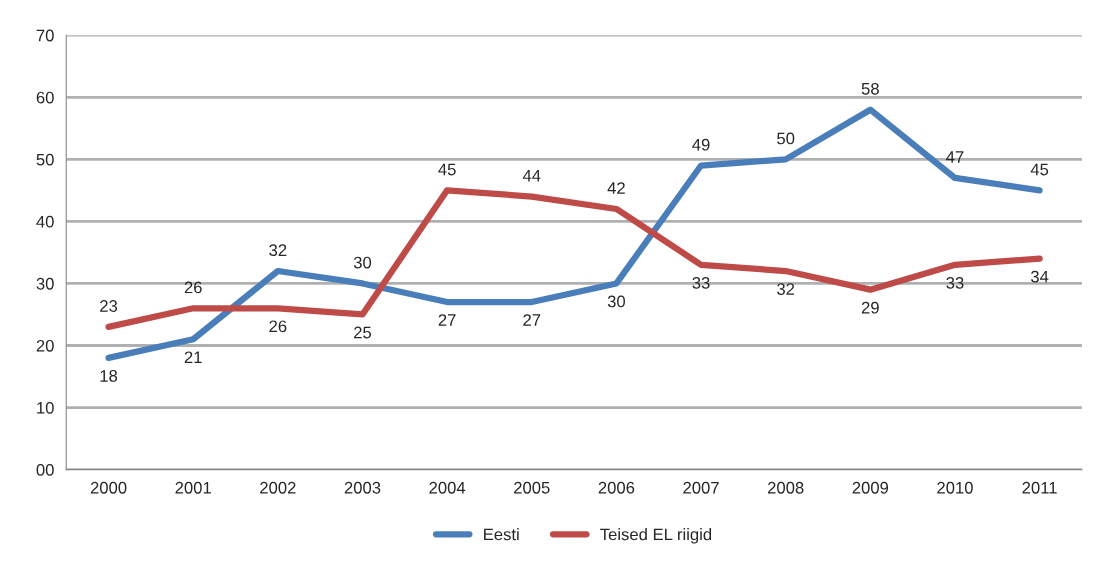  What do you see at coordinates (193, 357) in the screenshot?
I see `data-label: 21` at bounding box center [193, 357].